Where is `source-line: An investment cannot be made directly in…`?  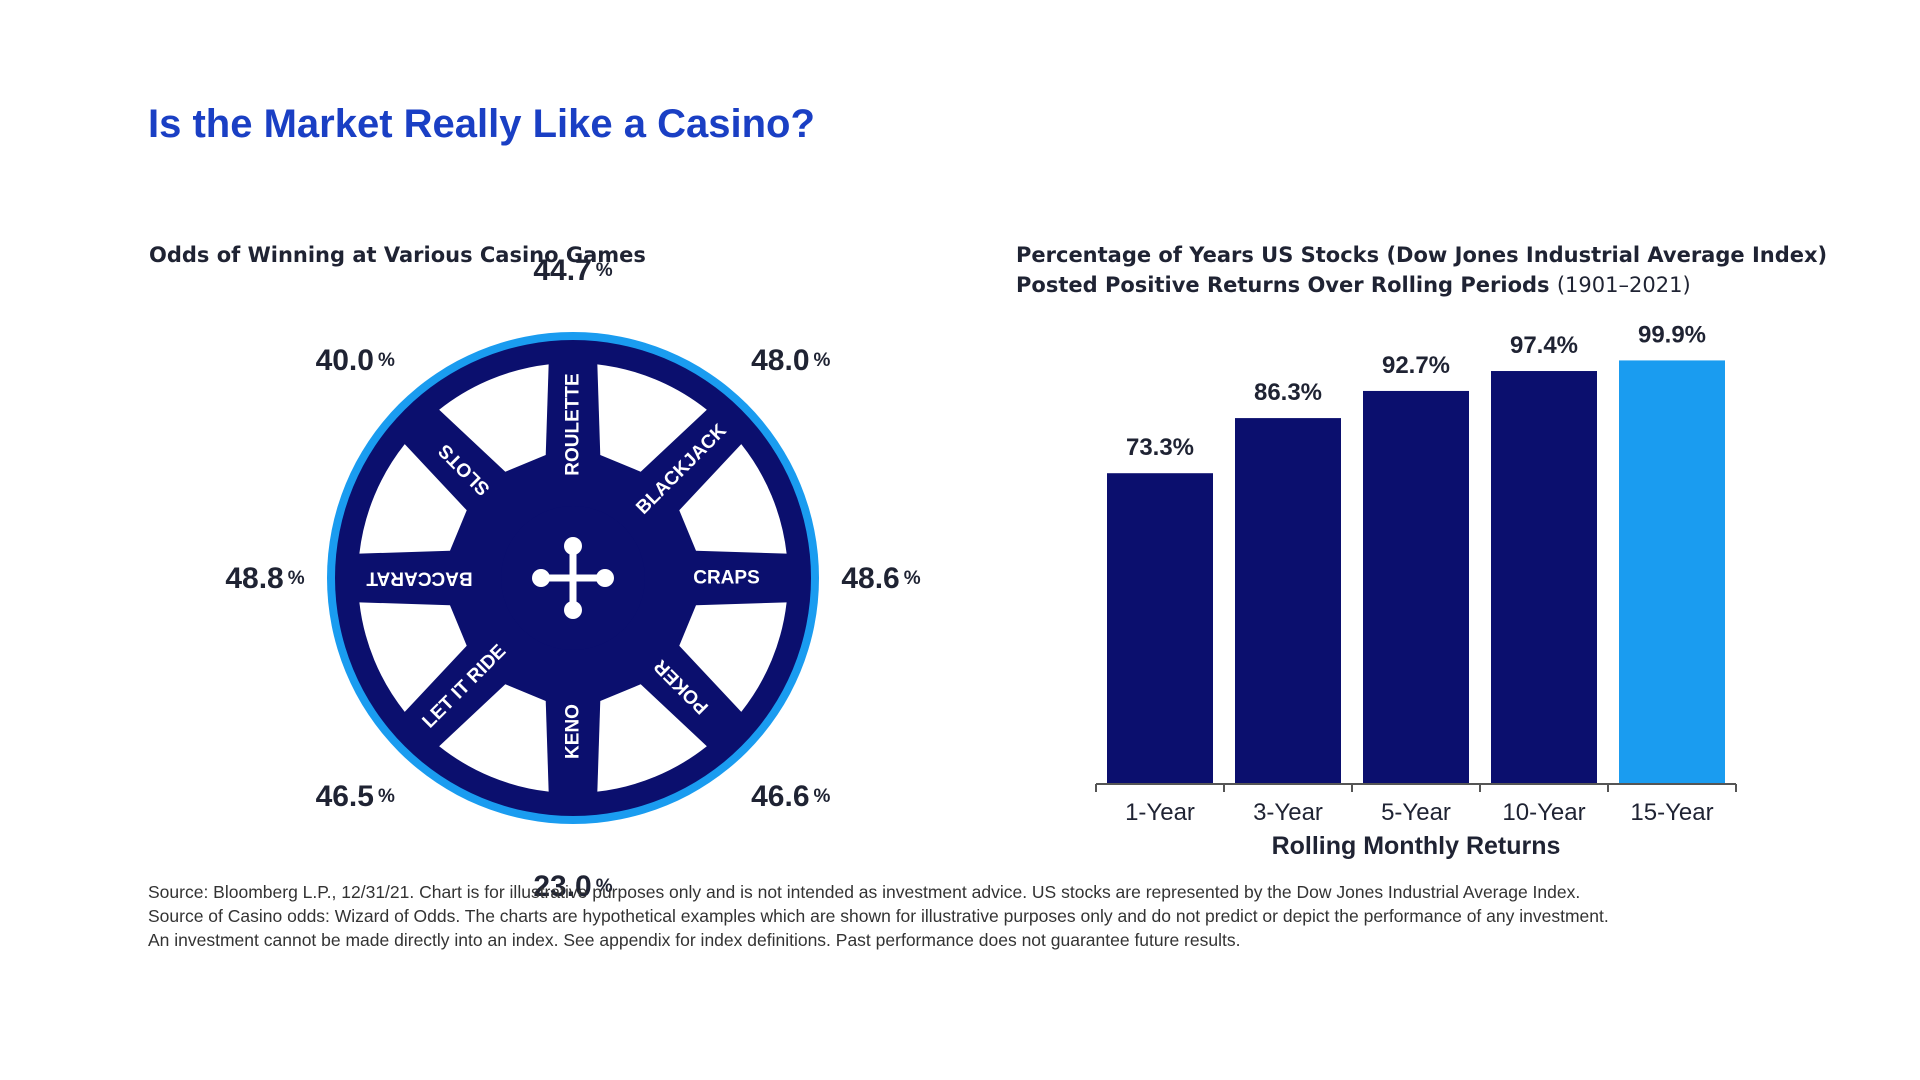 source-line: An investment cannot be made directly in… is located at coordinates (694, 940).